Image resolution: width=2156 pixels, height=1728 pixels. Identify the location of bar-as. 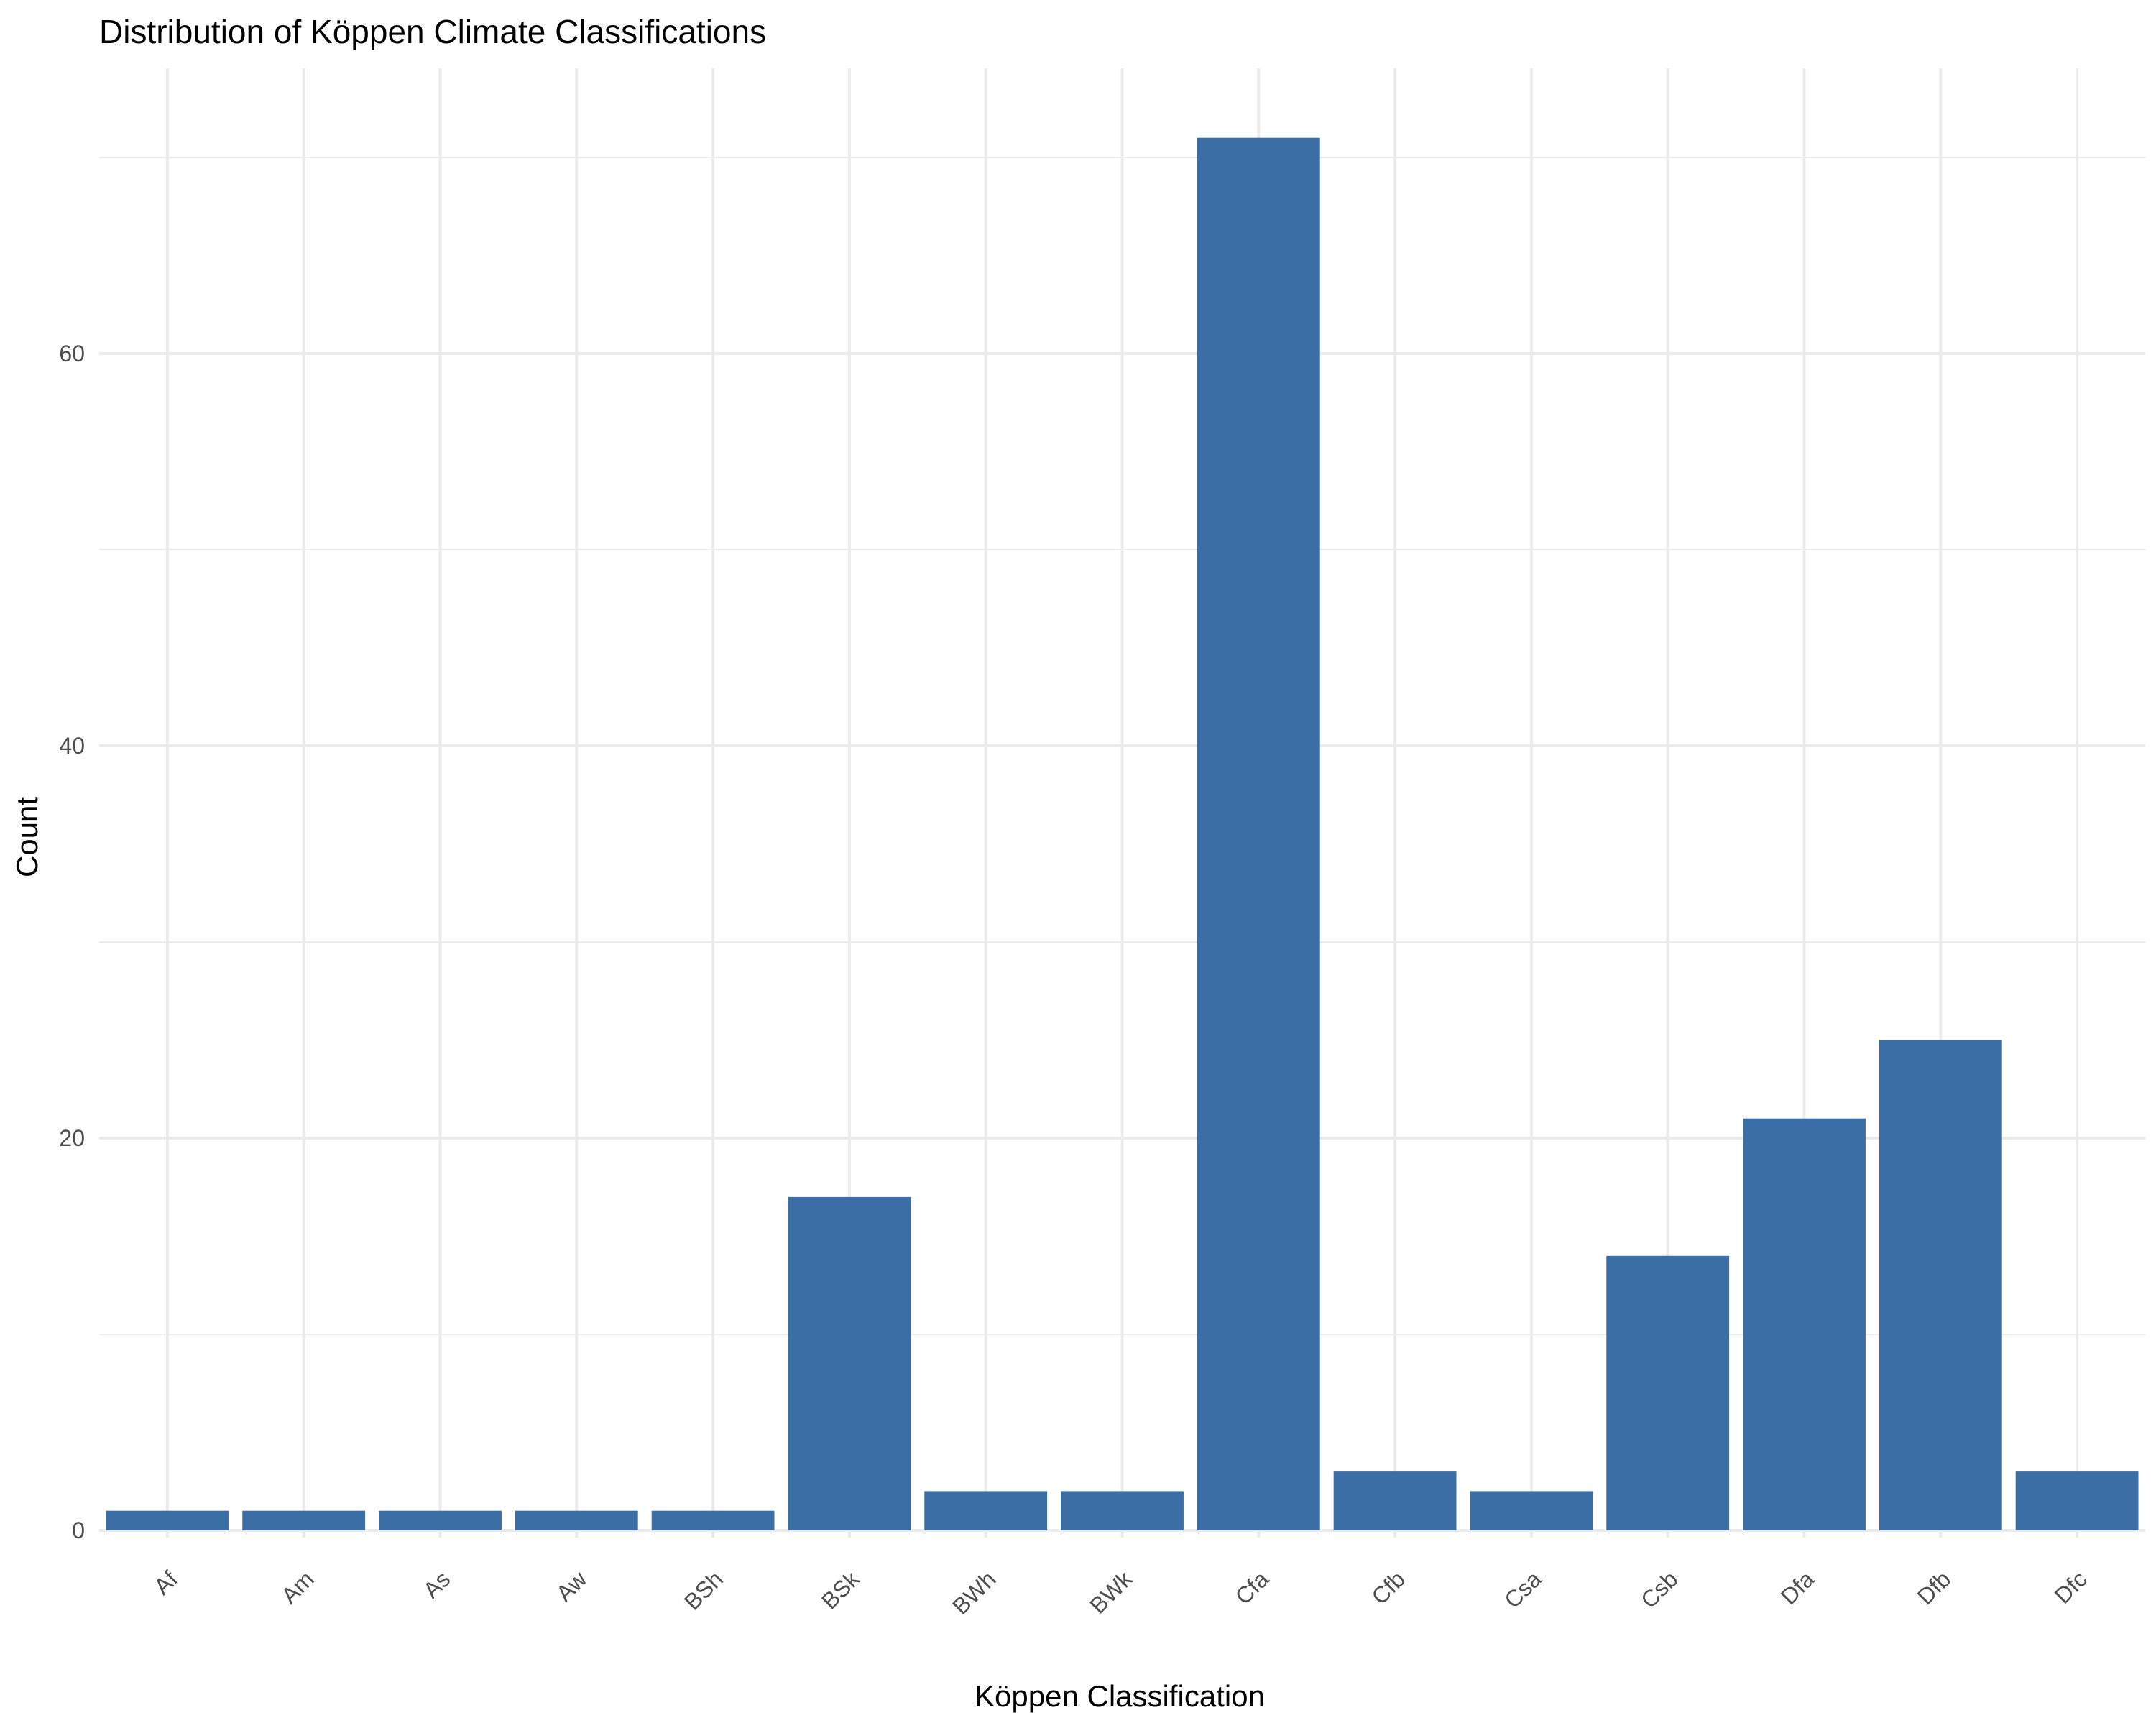
(440, 1520).